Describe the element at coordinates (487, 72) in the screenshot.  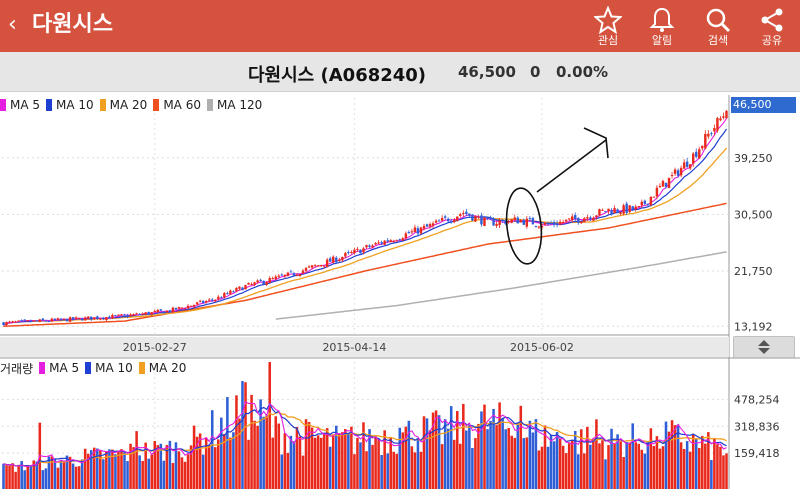
I see `stock-price: 46,500` at that location.